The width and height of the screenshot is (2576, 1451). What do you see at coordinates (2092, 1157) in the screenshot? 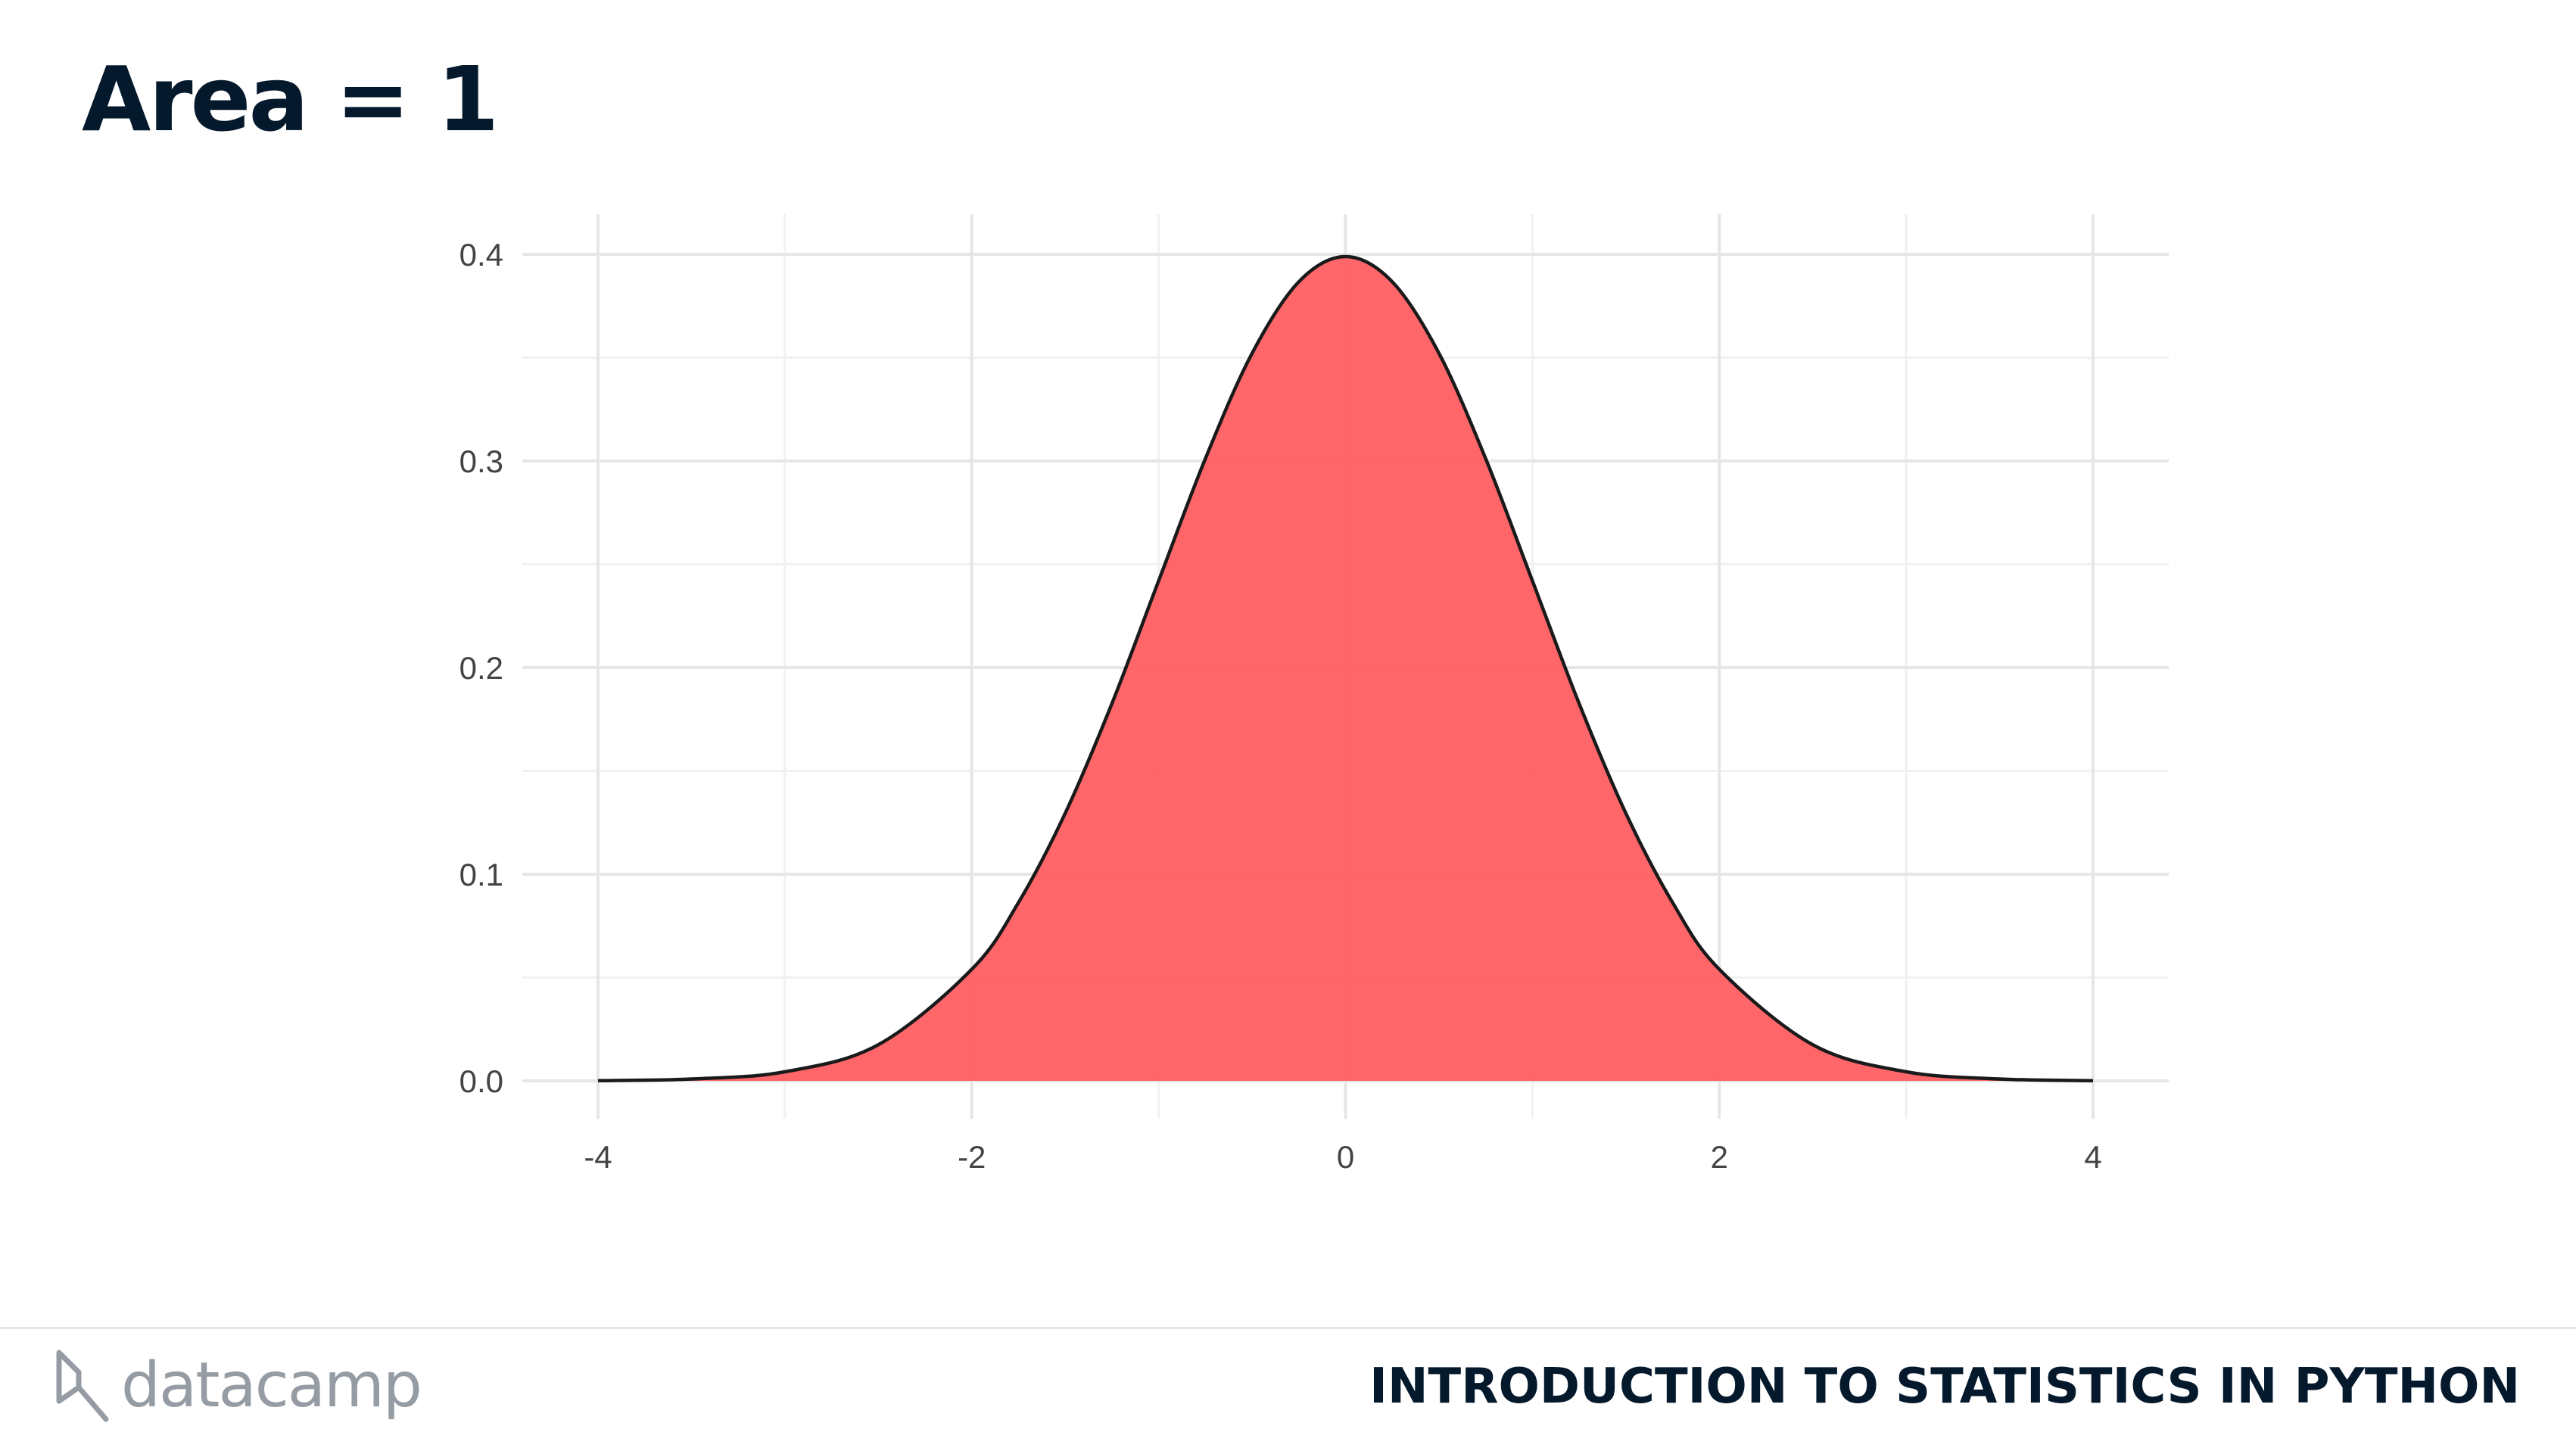
I see `x-tick-label: 4` at bounding box center [2092, 1157].